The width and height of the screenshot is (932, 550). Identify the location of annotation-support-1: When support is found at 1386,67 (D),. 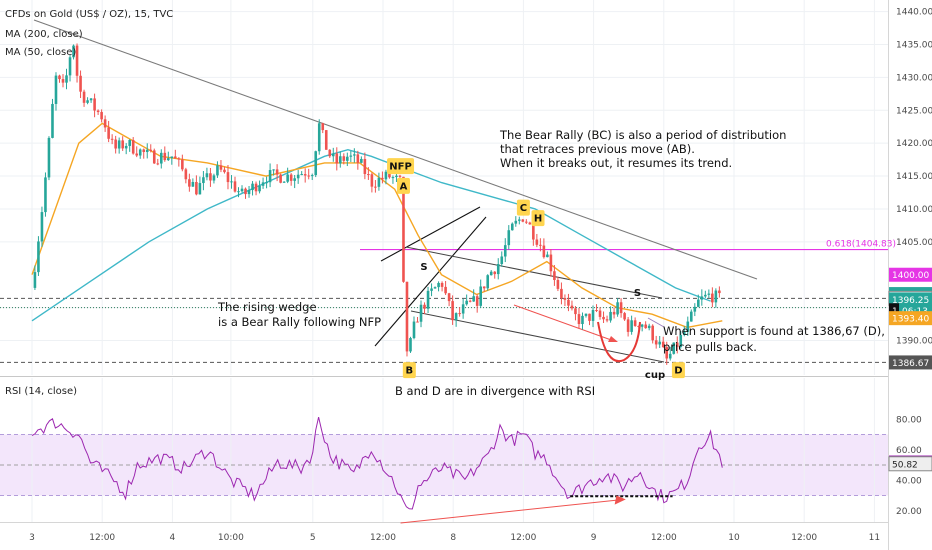
(774, 331).